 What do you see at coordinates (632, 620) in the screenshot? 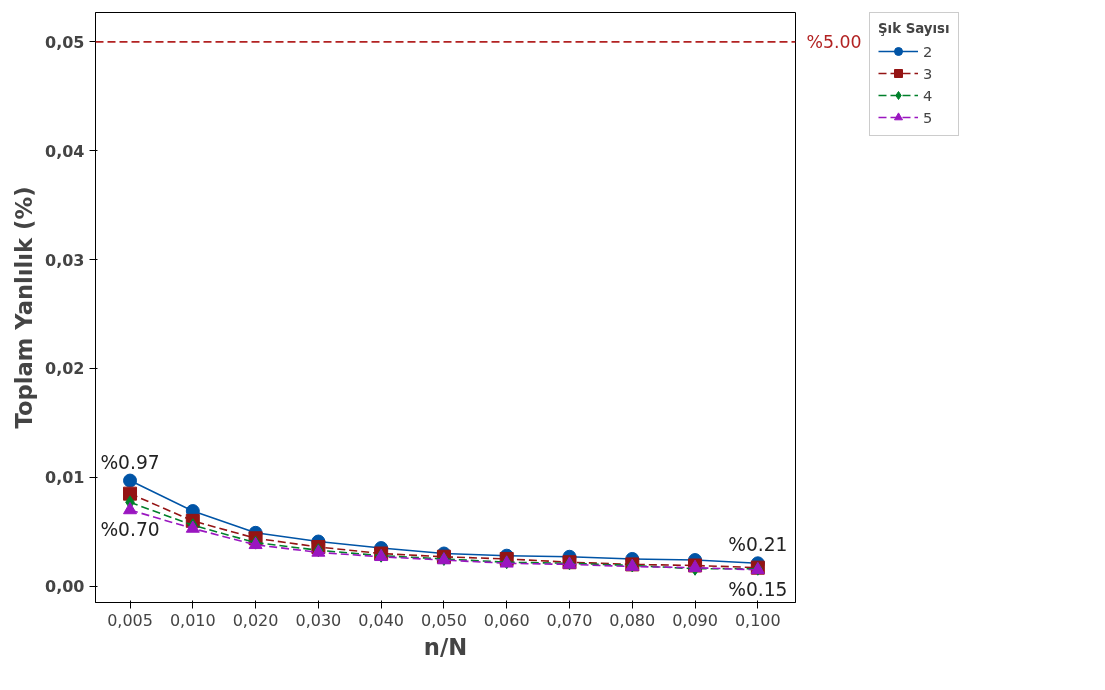
I see `x-tick-label: 0,080` at bounding box center [632, 620].